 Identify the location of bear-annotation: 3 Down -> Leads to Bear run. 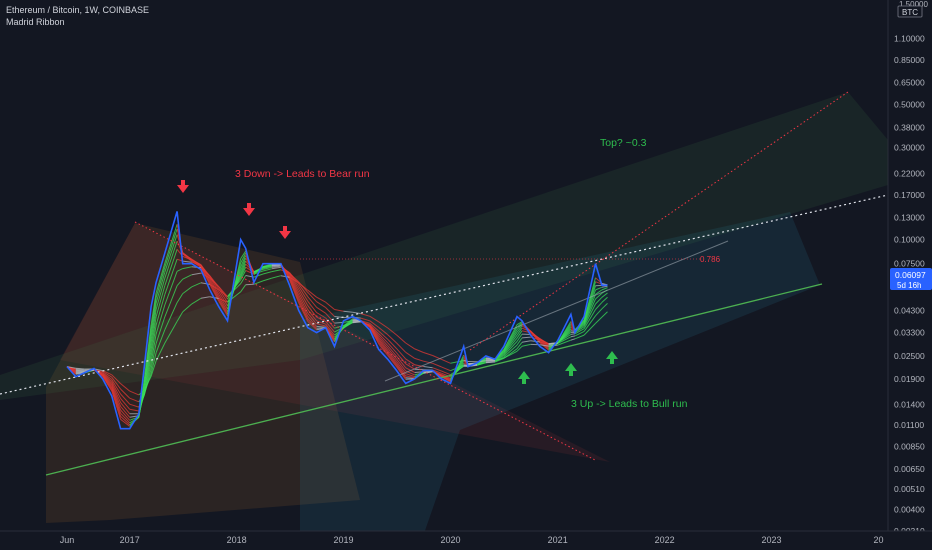
(302, 174).